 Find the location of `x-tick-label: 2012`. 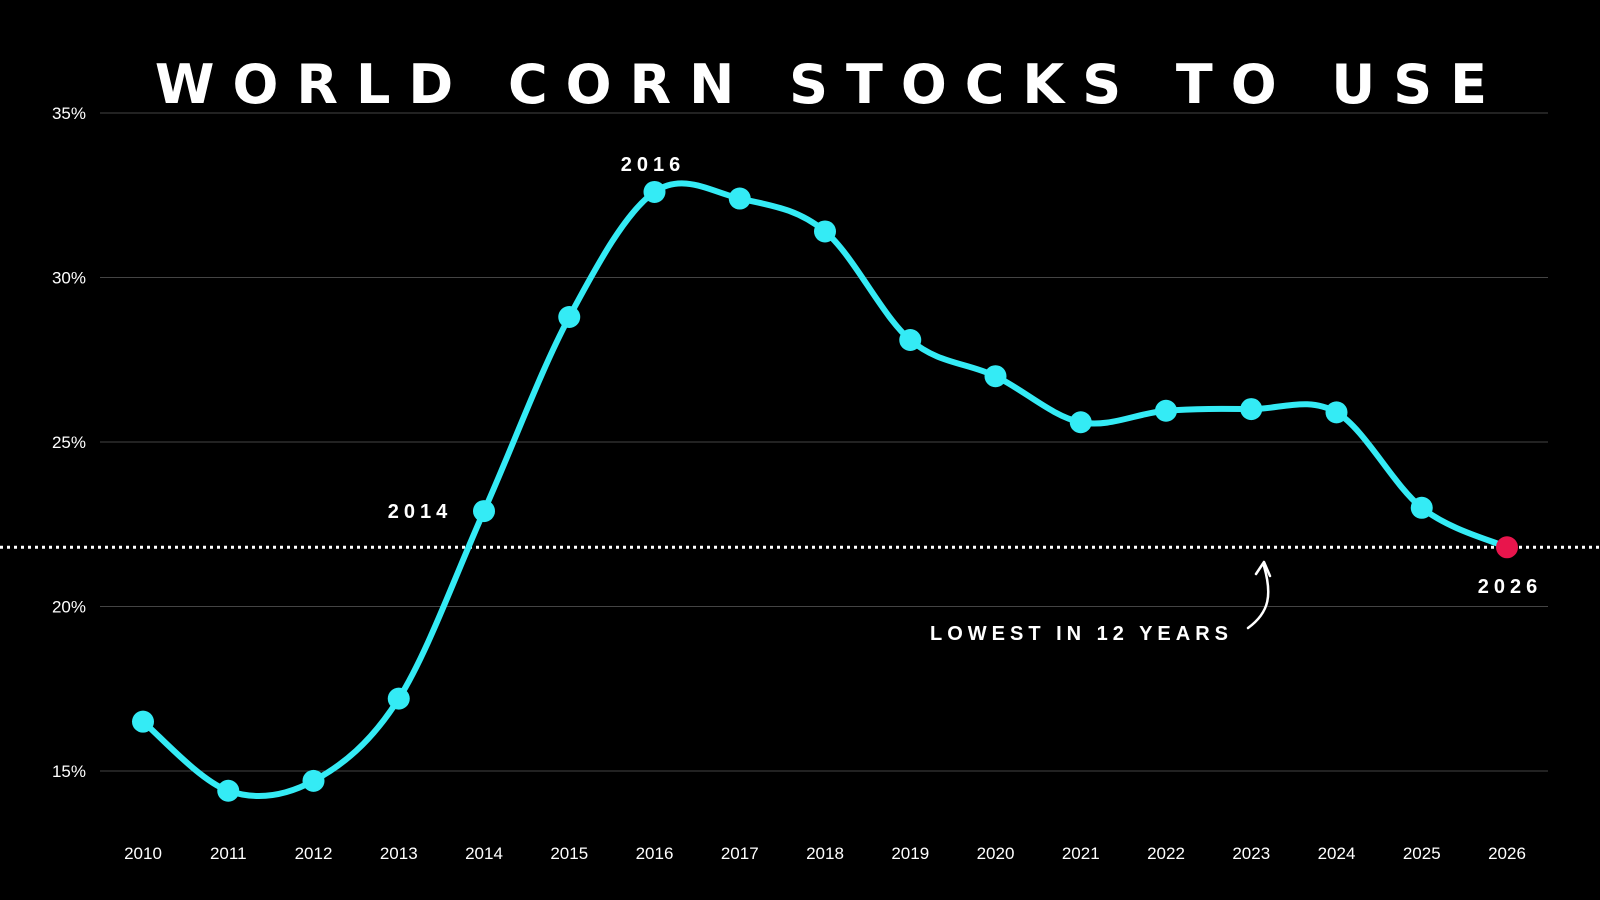

x-tick-label: 2012 is located at coordinates (314, 853).